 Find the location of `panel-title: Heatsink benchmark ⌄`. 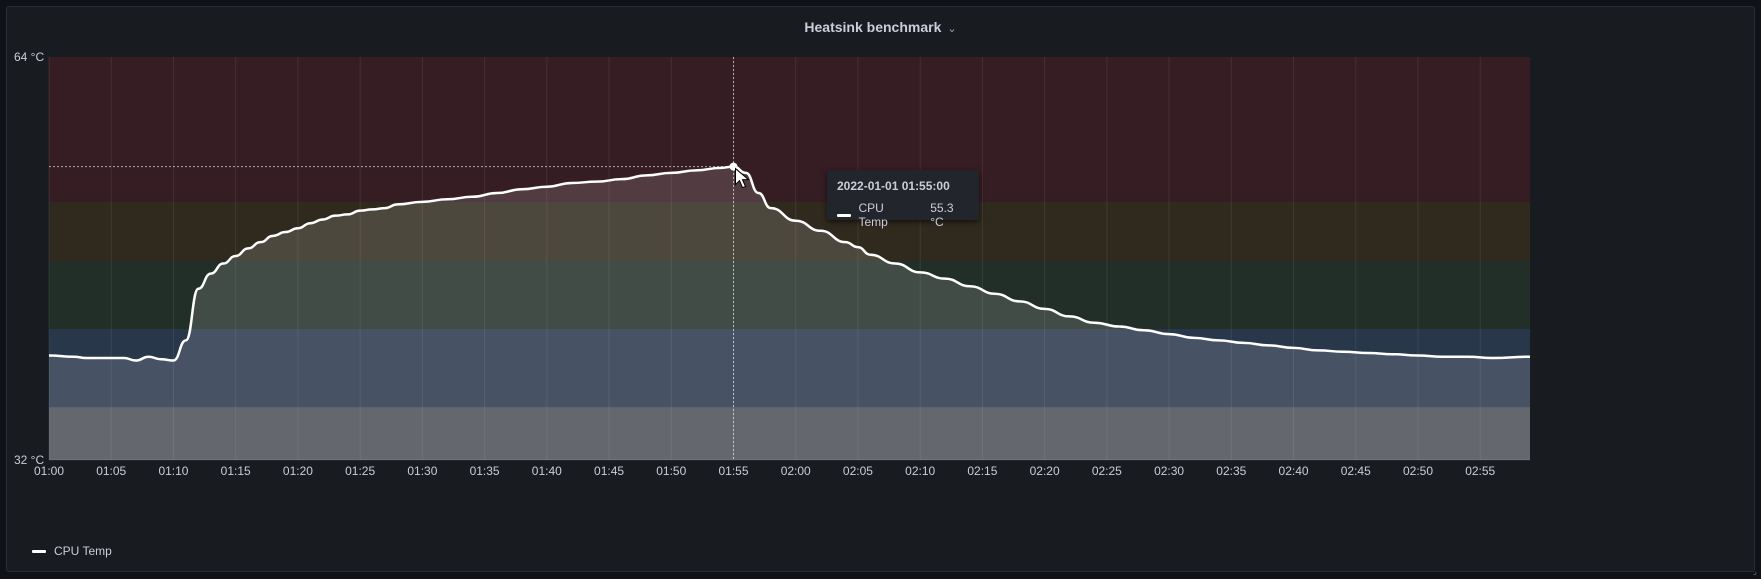

panel-title: Heatsink benchmark ⌄ is located at coordinates (880, 27).